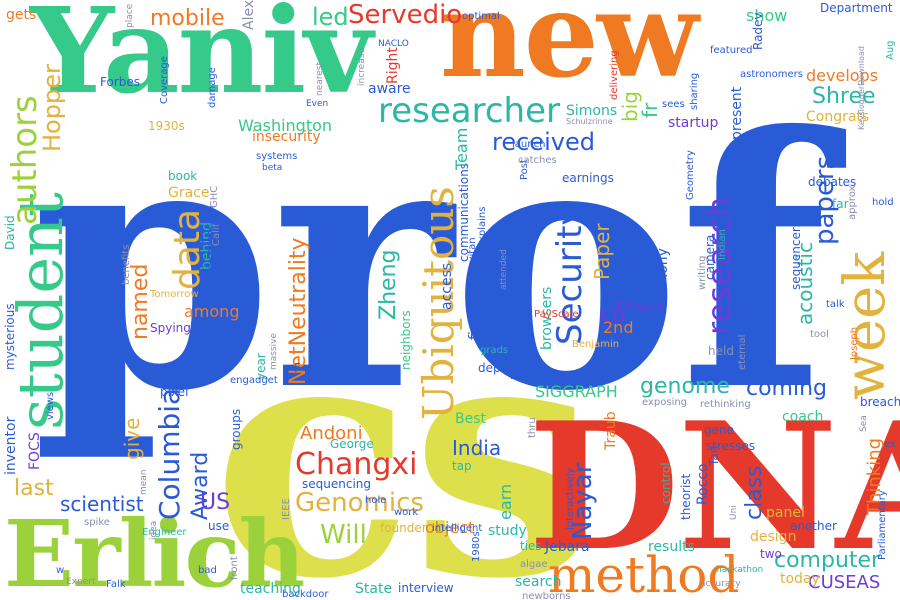  Describe the element at coordinates (144, 482) in the screenshot. I see `word-mean: mean` at that location.